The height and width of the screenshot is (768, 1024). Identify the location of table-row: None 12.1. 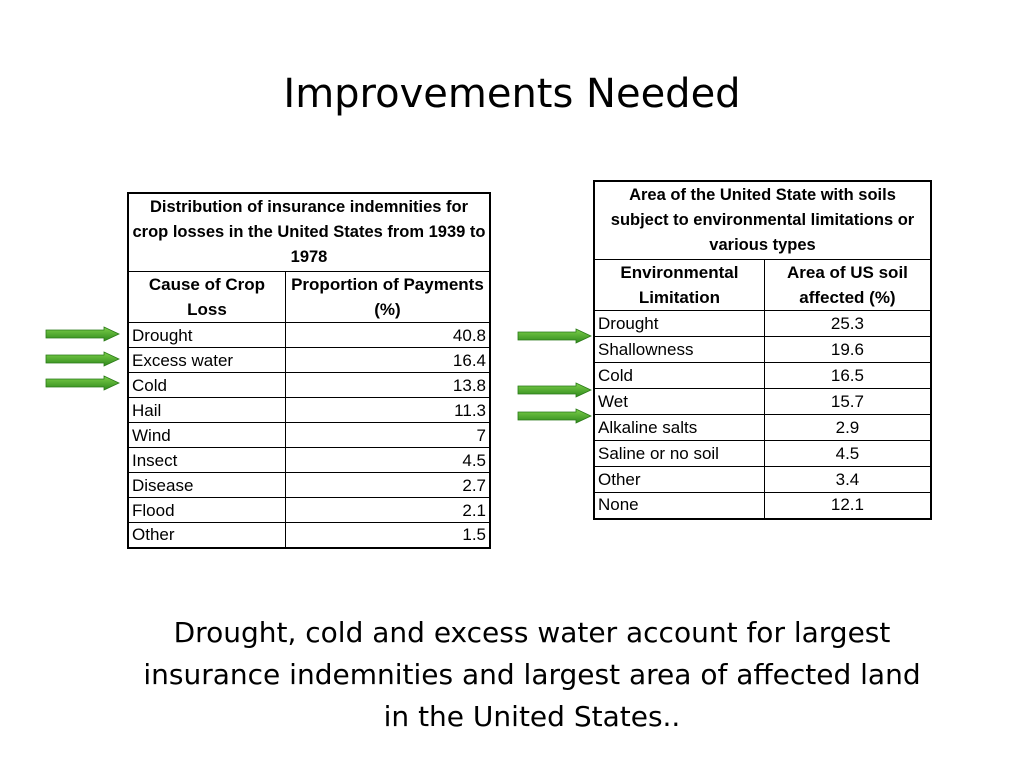
(762, 505).